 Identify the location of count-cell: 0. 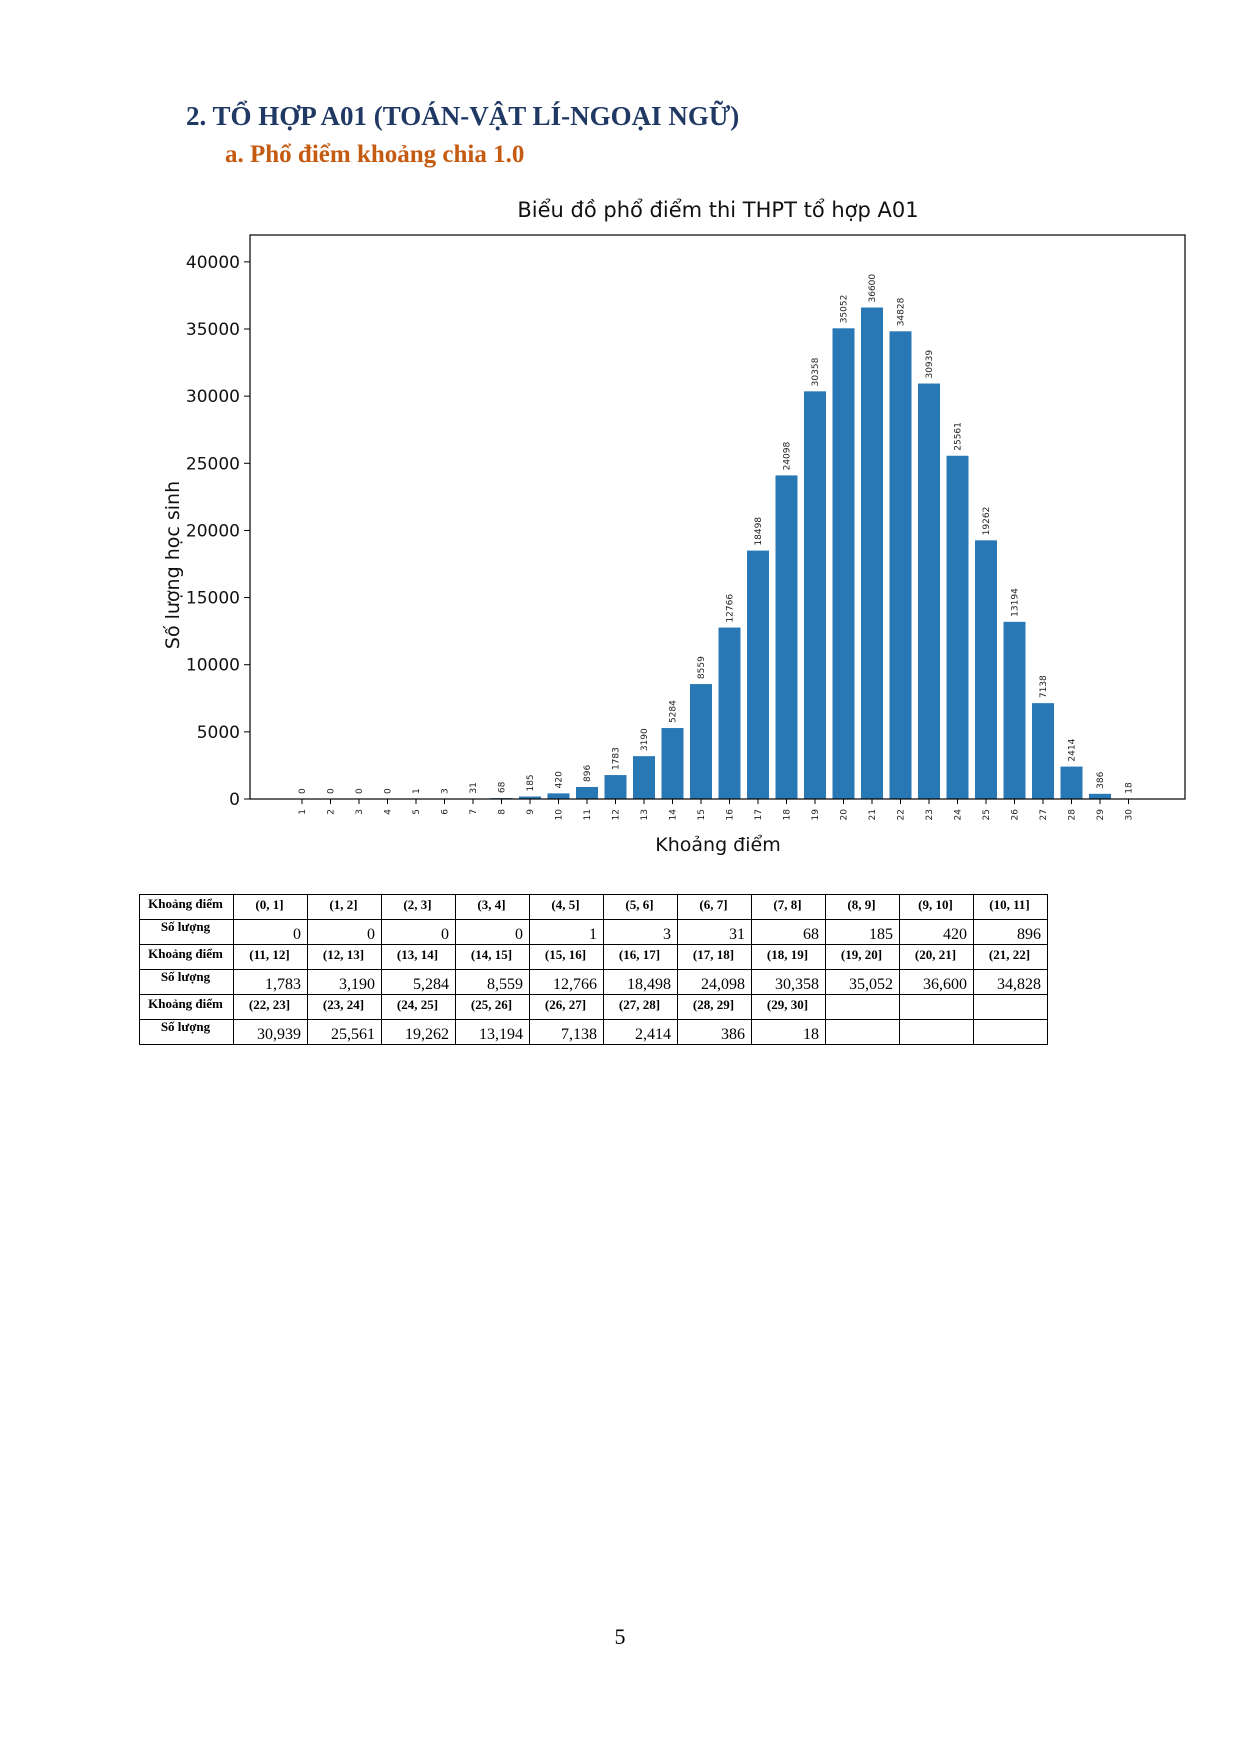
(270, 932).